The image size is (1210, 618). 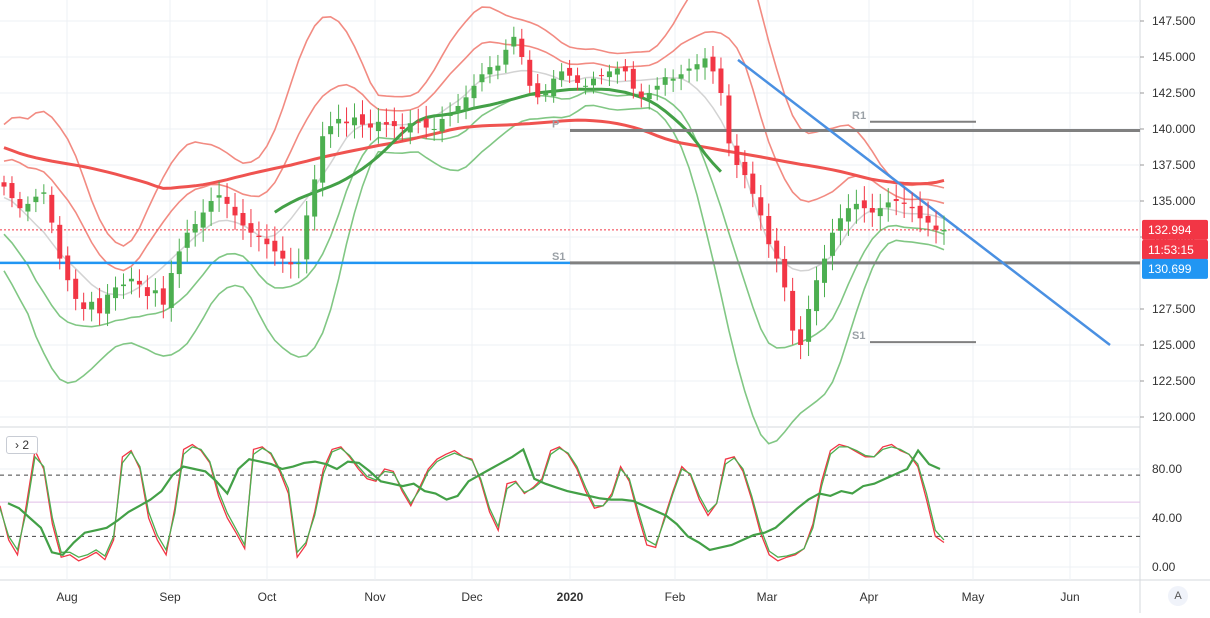 I want to click on auto-scale-button: A, so click(x=1178, y=596).